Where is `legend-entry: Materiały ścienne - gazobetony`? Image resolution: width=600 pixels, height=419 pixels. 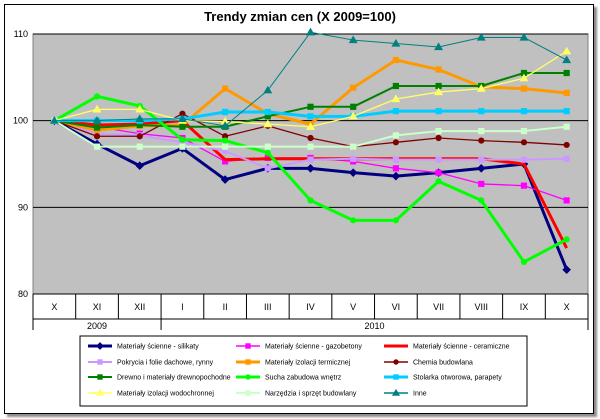
legend-entry: Materiały ścienne - gazobetony is located at coordinates (299, 347).